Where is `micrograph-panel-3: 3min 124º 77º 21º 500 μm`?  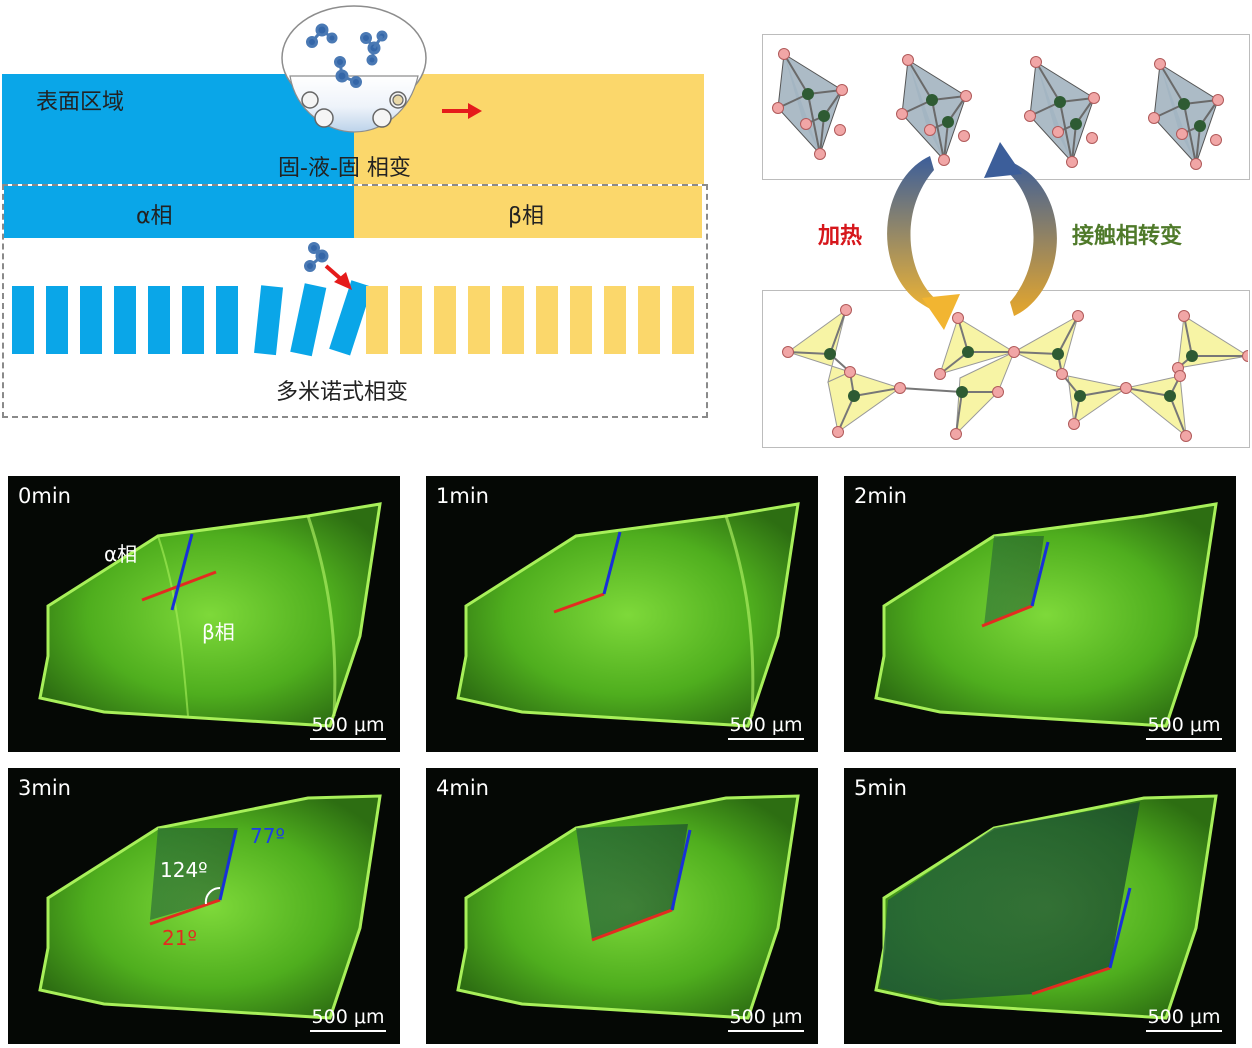 micrograph-panel-3: 3min 124º 77º 21º 500 μm is located at coordinates (204, 906).